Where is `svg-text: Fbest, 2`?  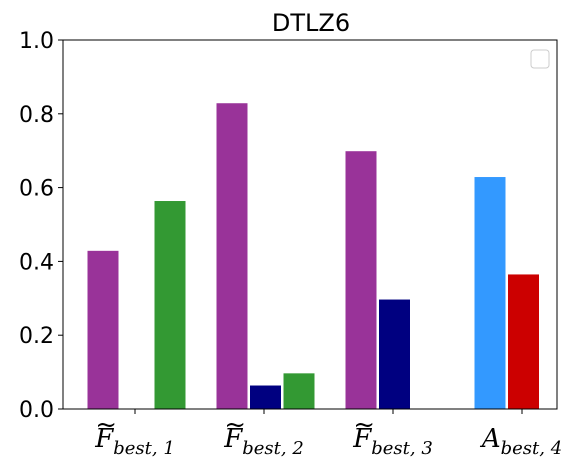
svg-text: Fbest, 2 is located at coordinates (263, 441).